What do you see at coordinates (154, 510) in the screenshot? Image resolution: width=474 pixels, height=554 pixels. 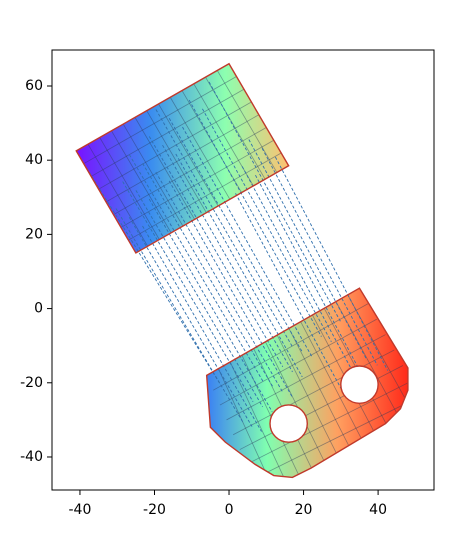 I see `x-tick-label: -20` at bounding box center [154, 510].